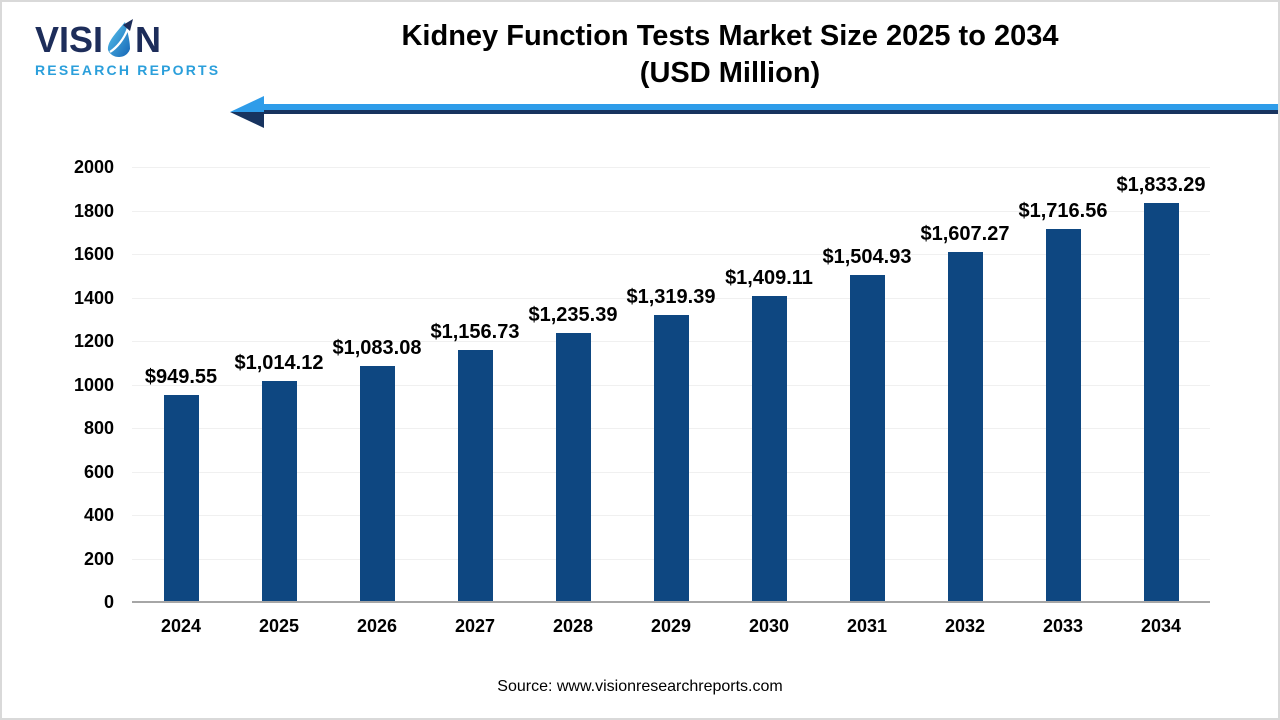 The image size is (1280, 720). What do you see at coordinates (573, 315) in the screenshot?
I see `bar-value-label: $1,235.39` at bounding box center [573, 315].